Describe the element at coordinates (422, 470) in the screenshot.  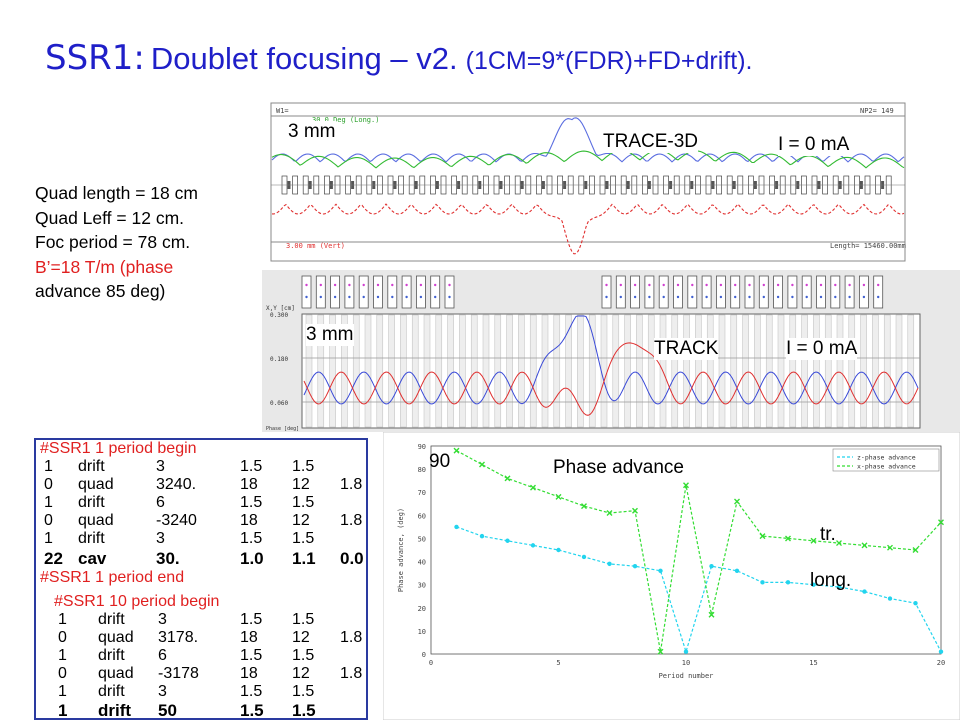
I see `y-tick-label: 80` at that location.